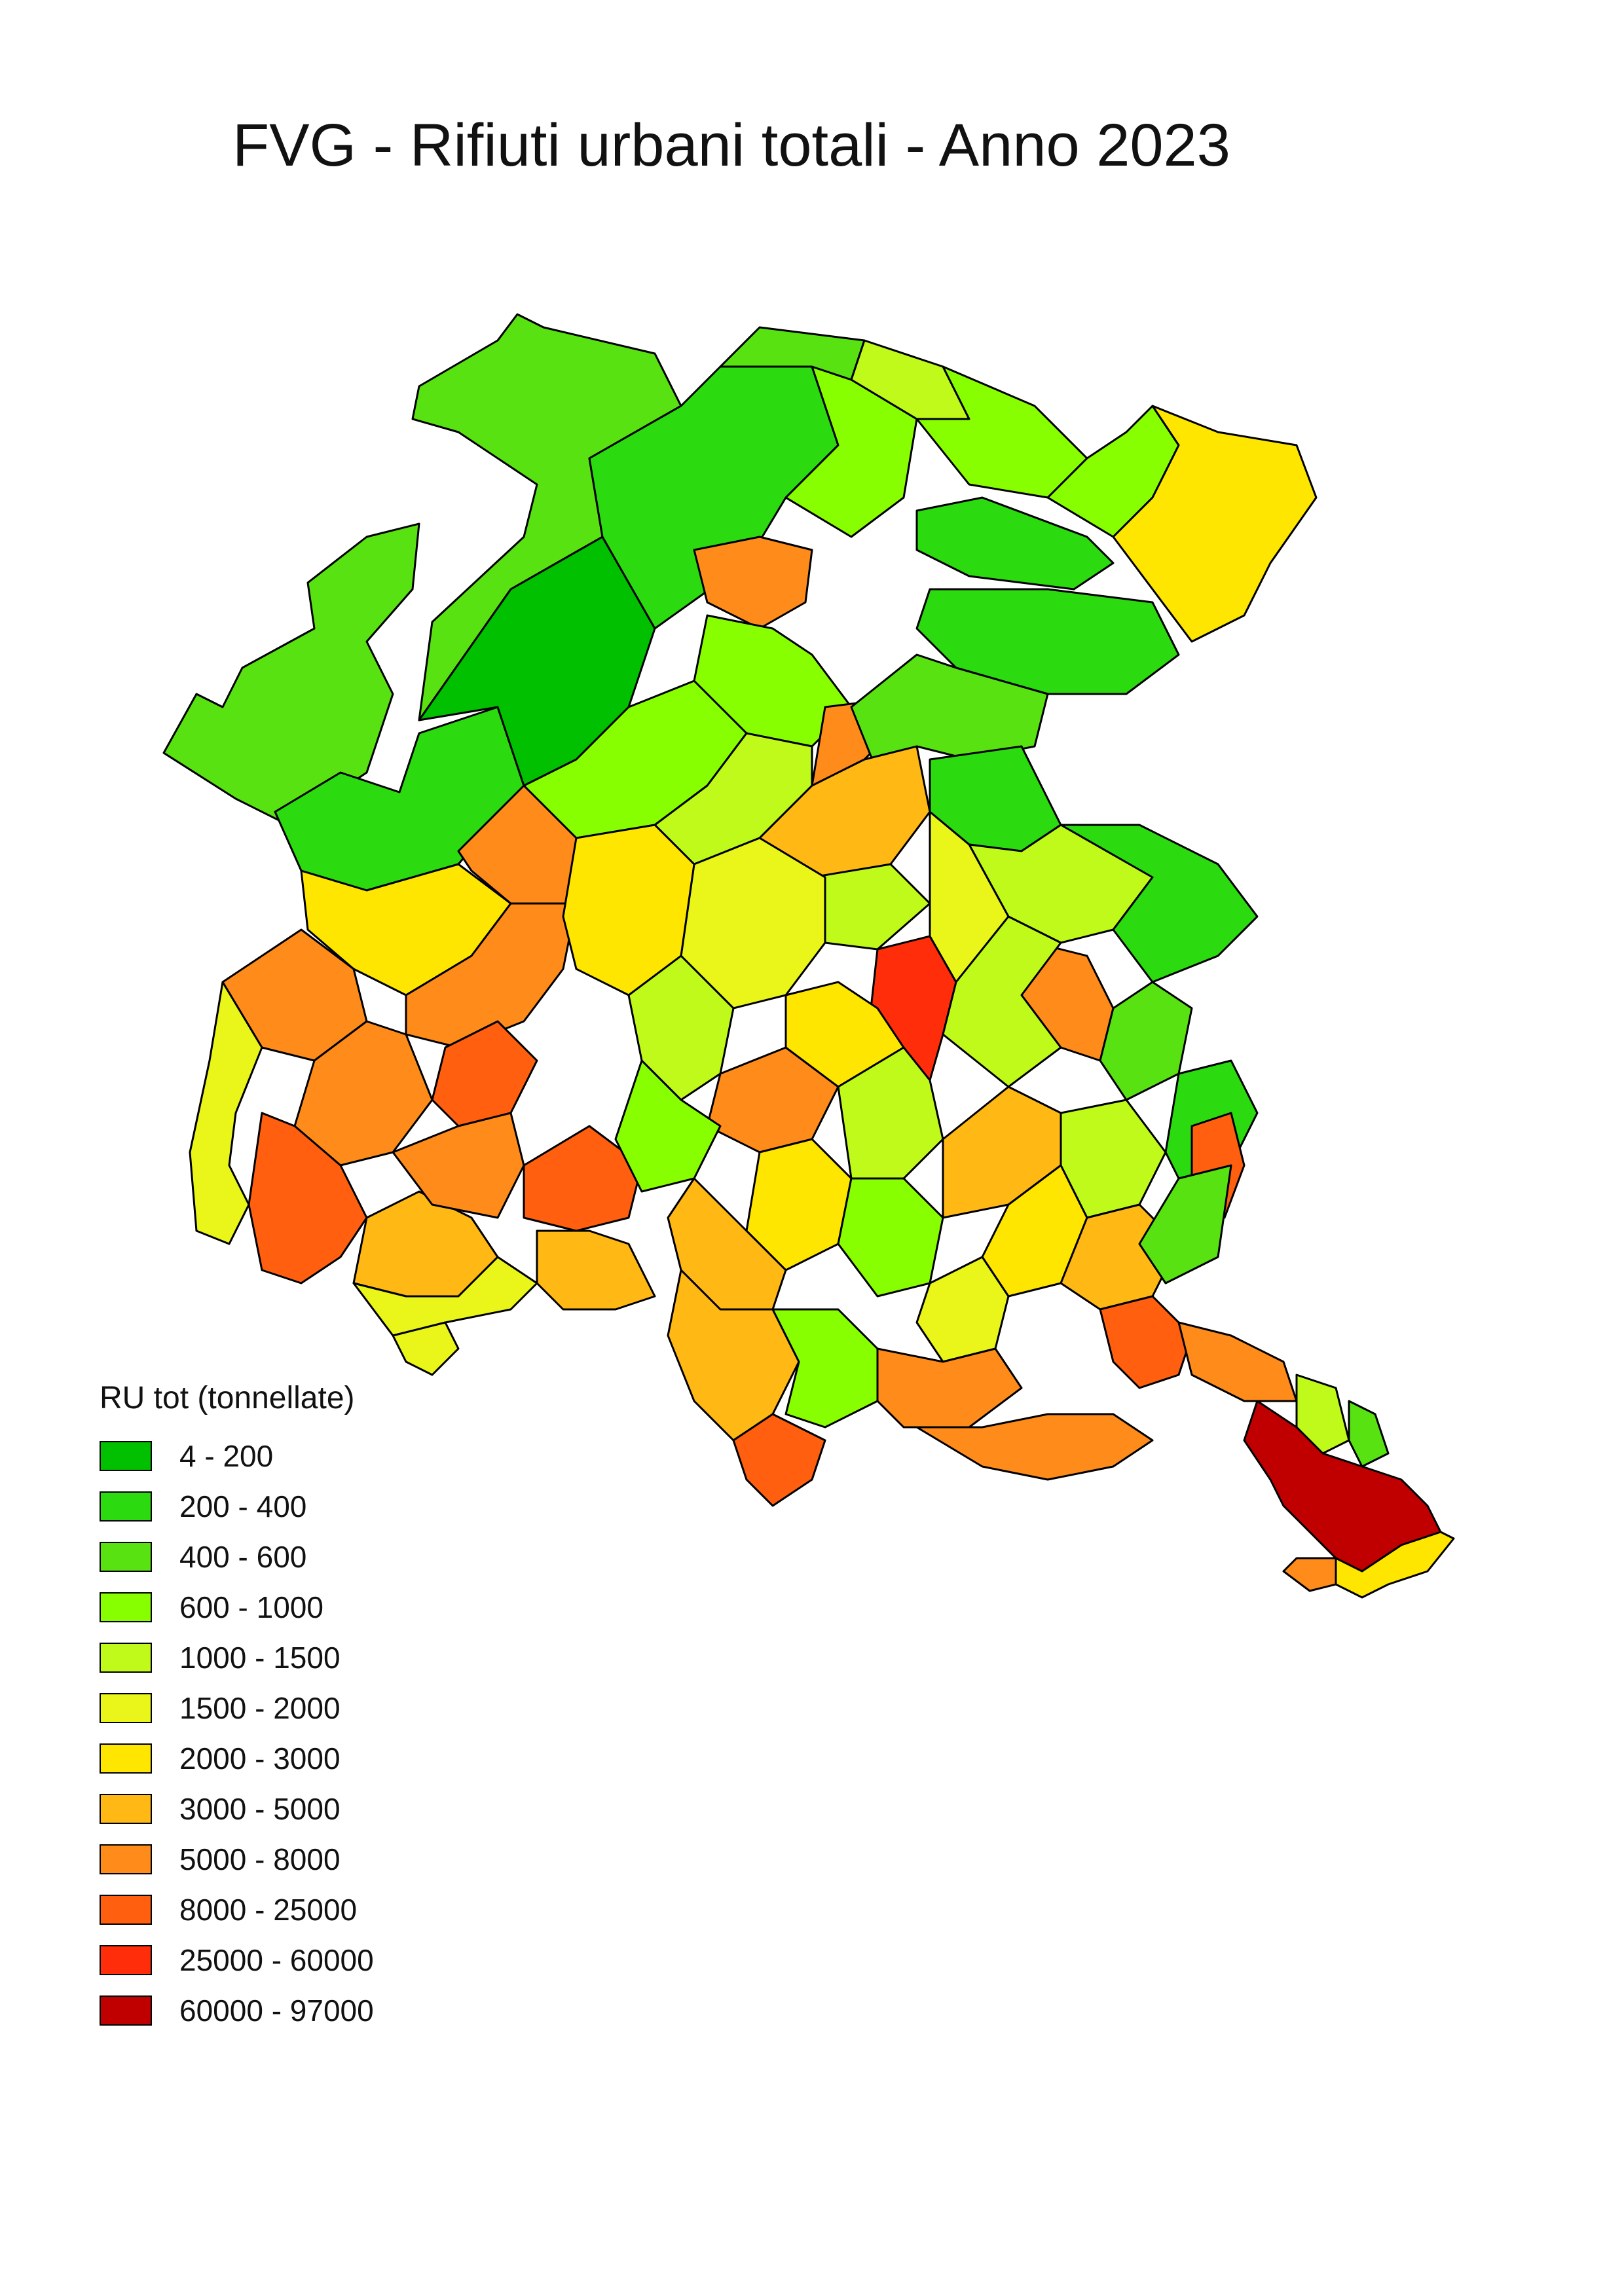 This screenshot has width=1624, height=2296. I want to click on region-north-east-green, so click(1047, 641).